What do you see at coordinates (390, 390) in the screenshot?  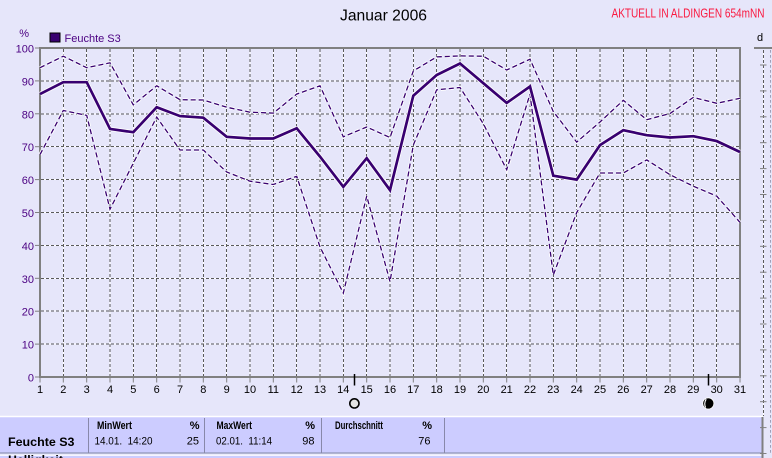 I see `svg-text: 16` at bounding box center [390, 390].